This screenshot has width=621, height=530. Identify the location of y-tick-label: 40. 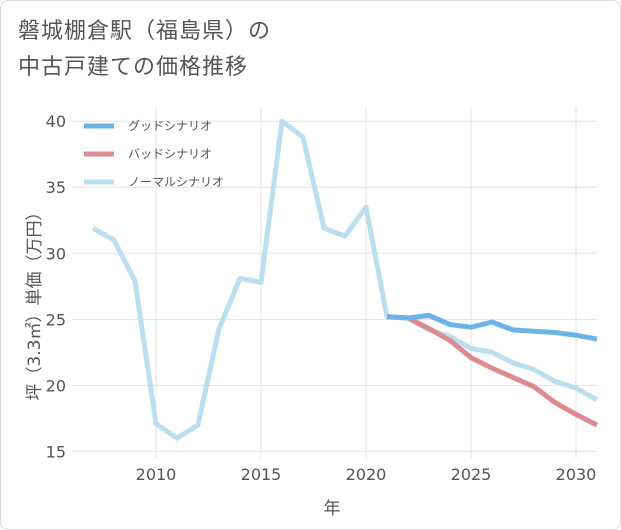
(56, 121).